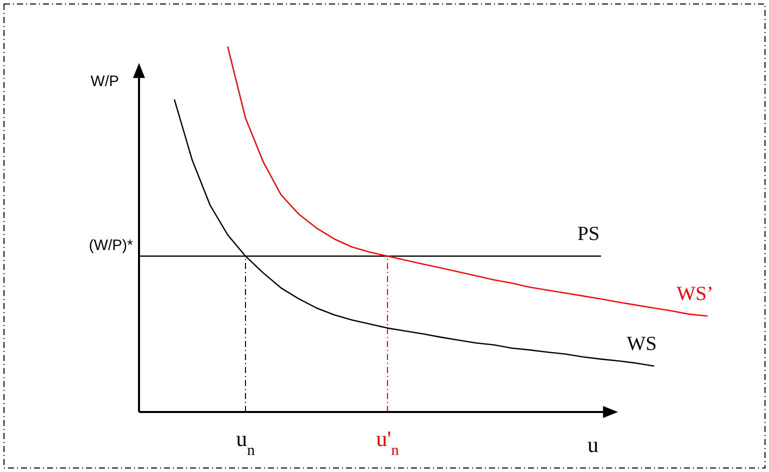 The width and height of the screenshot is (769, 472). I want to click on x-tick-label: u'$_{n}$, so click(388, 442).